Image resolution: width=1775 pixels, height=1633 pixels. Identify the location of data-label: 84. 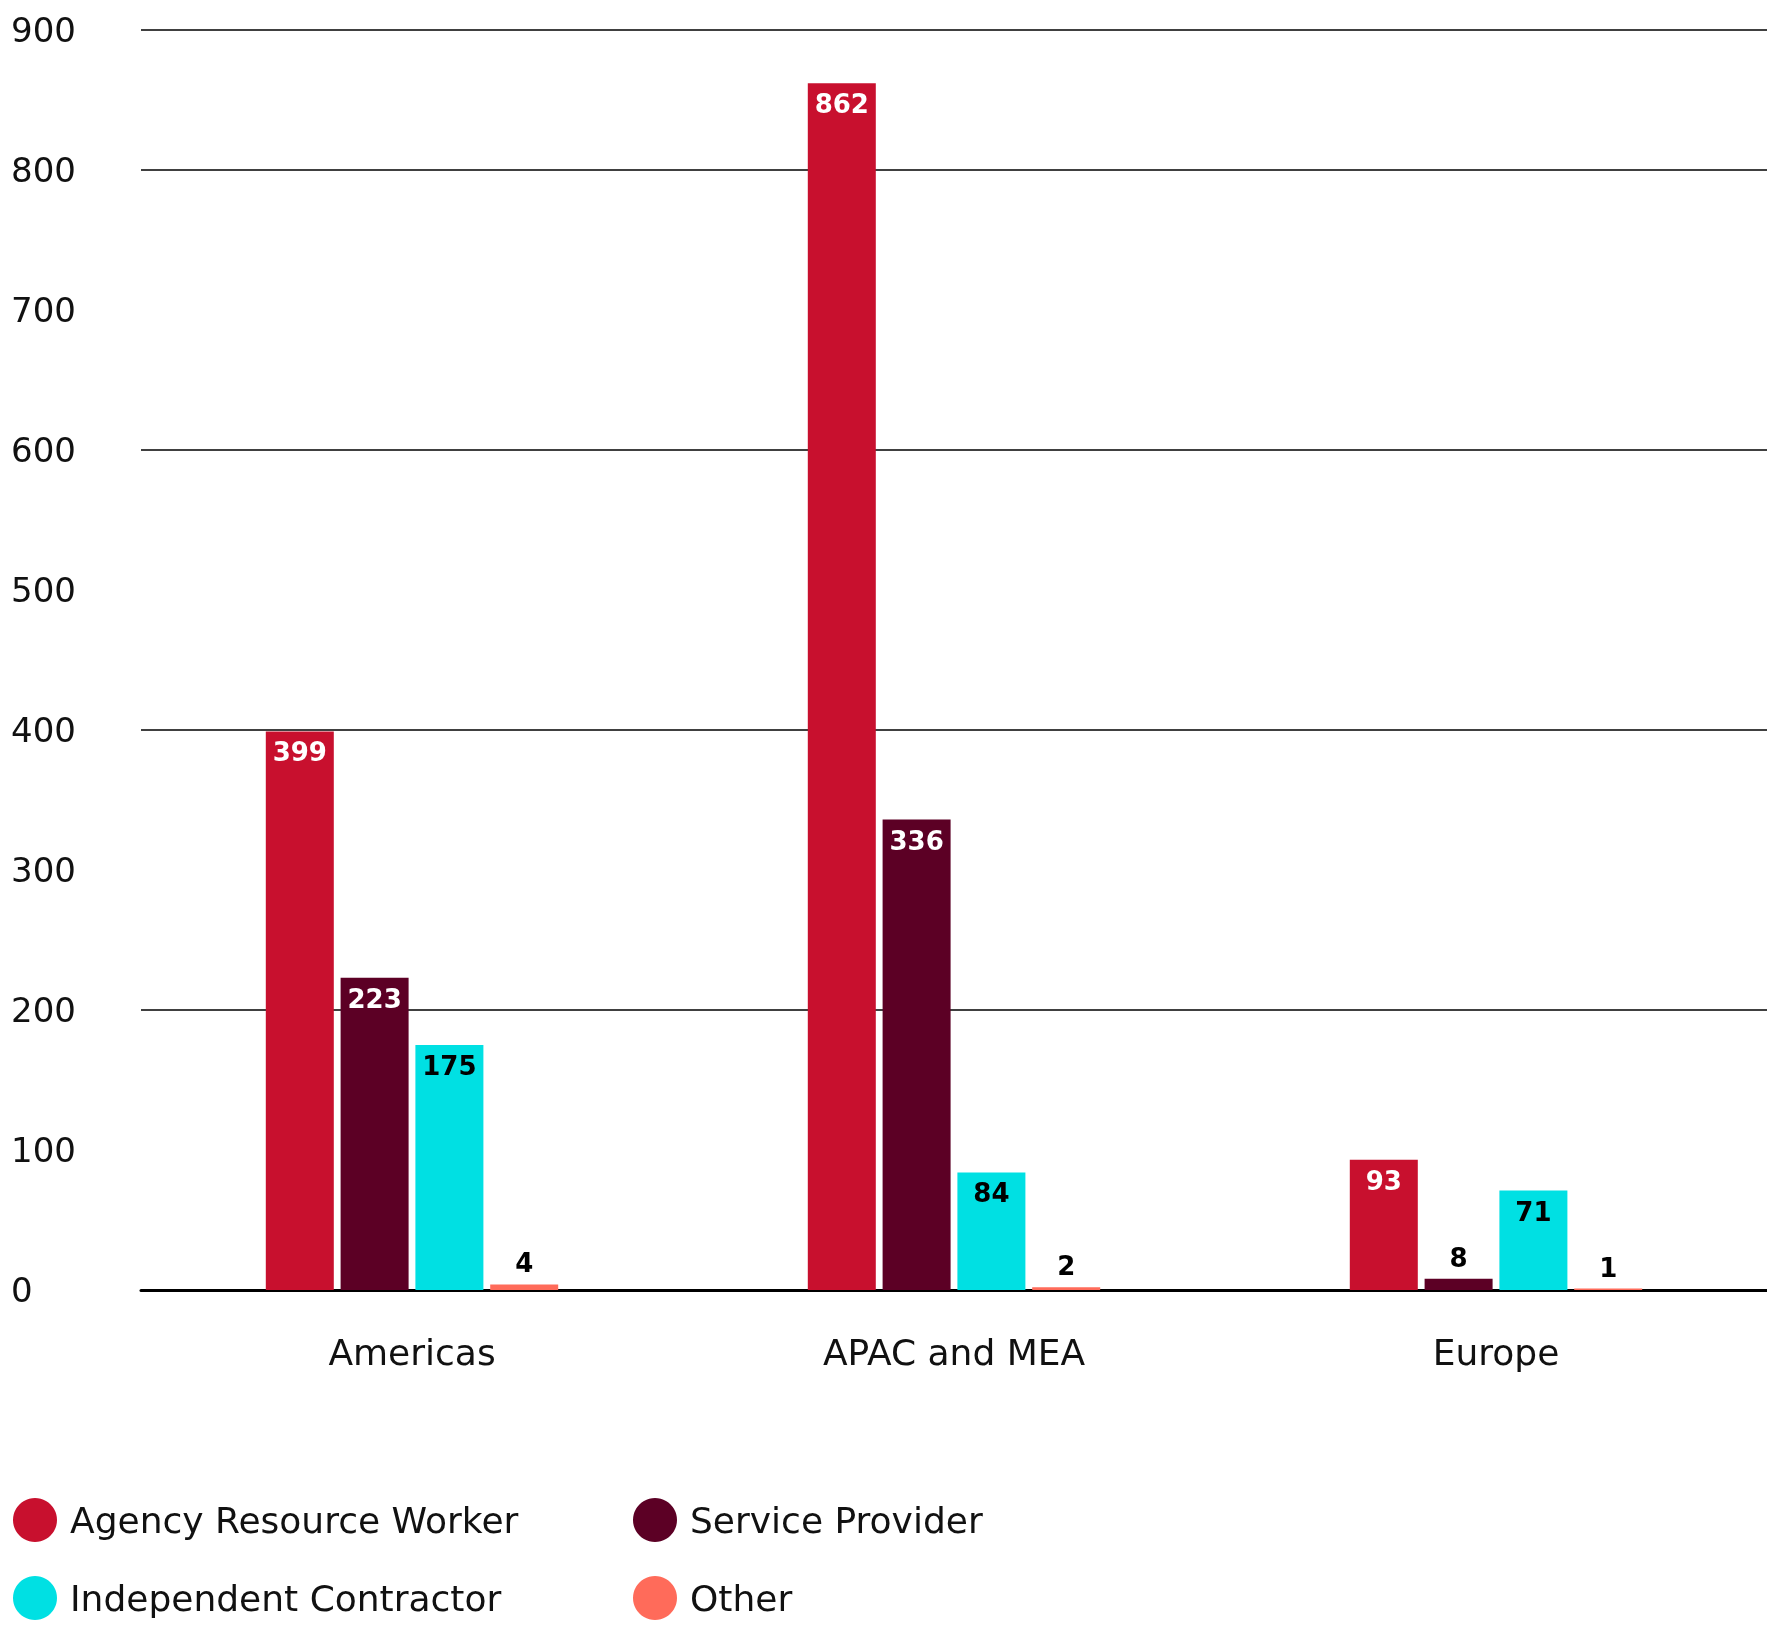
(991, 1193).